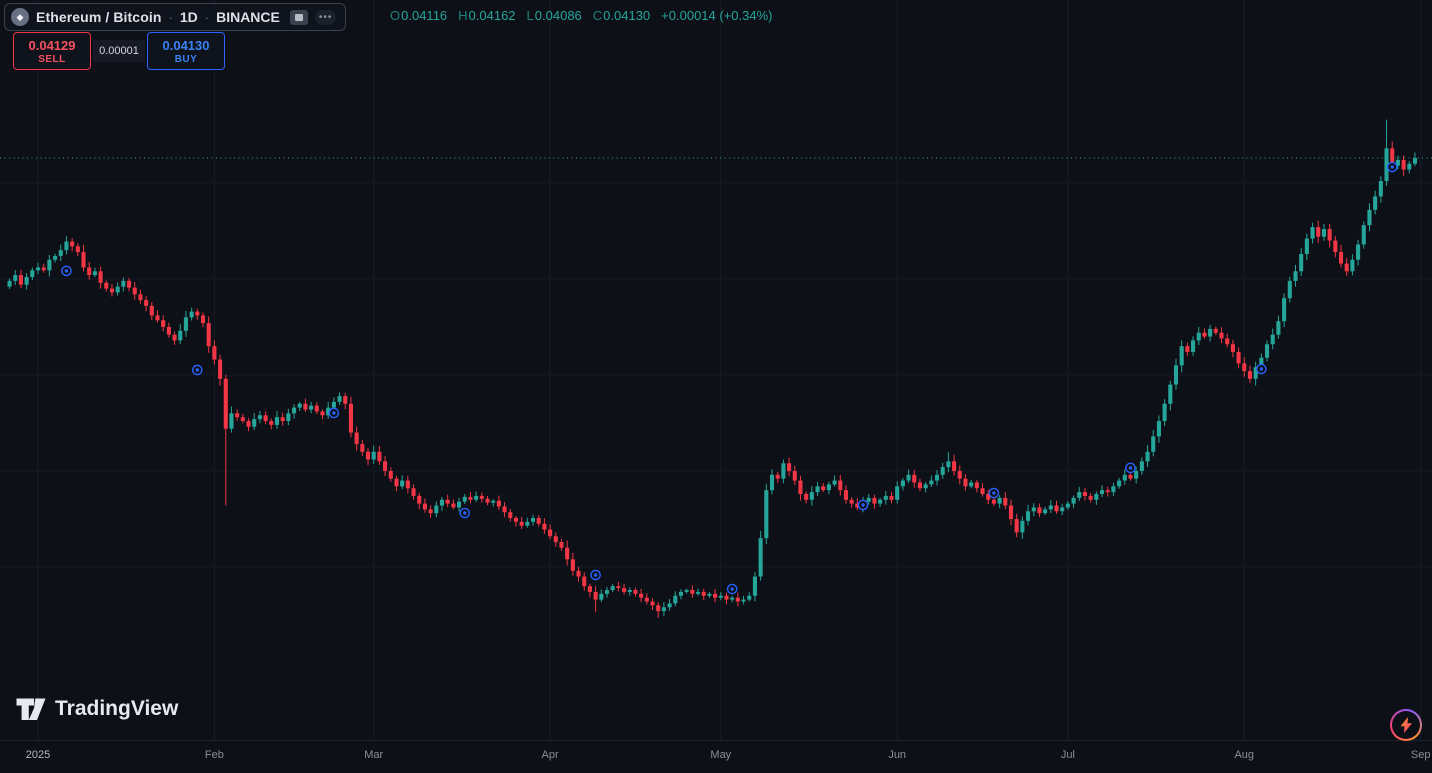  What do you see at coordinates (721, 755) in the screenshot?
I see `time-axis-label: May` at bounding box center [721, 755].